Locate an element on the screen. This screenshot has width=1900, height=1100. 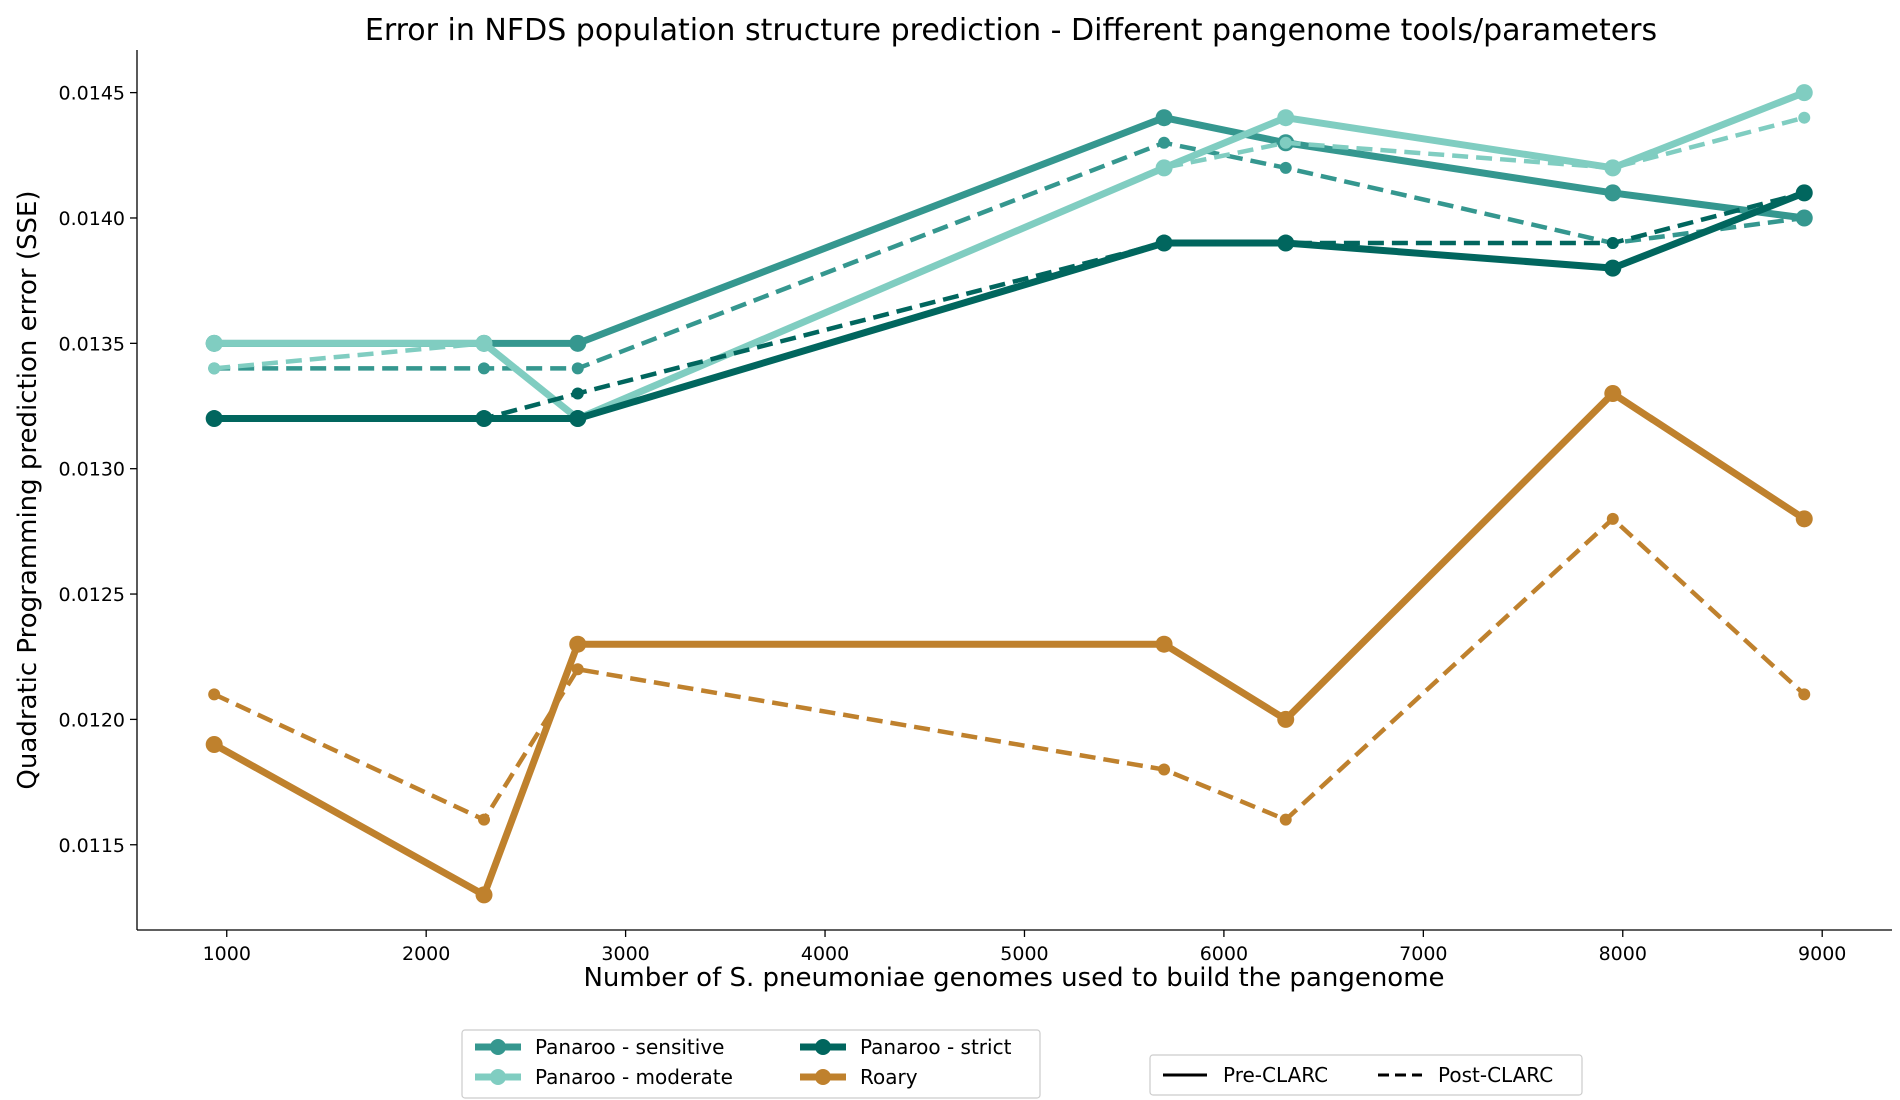
x-tick-label: 7000 is located at coordinates (1423, 954).